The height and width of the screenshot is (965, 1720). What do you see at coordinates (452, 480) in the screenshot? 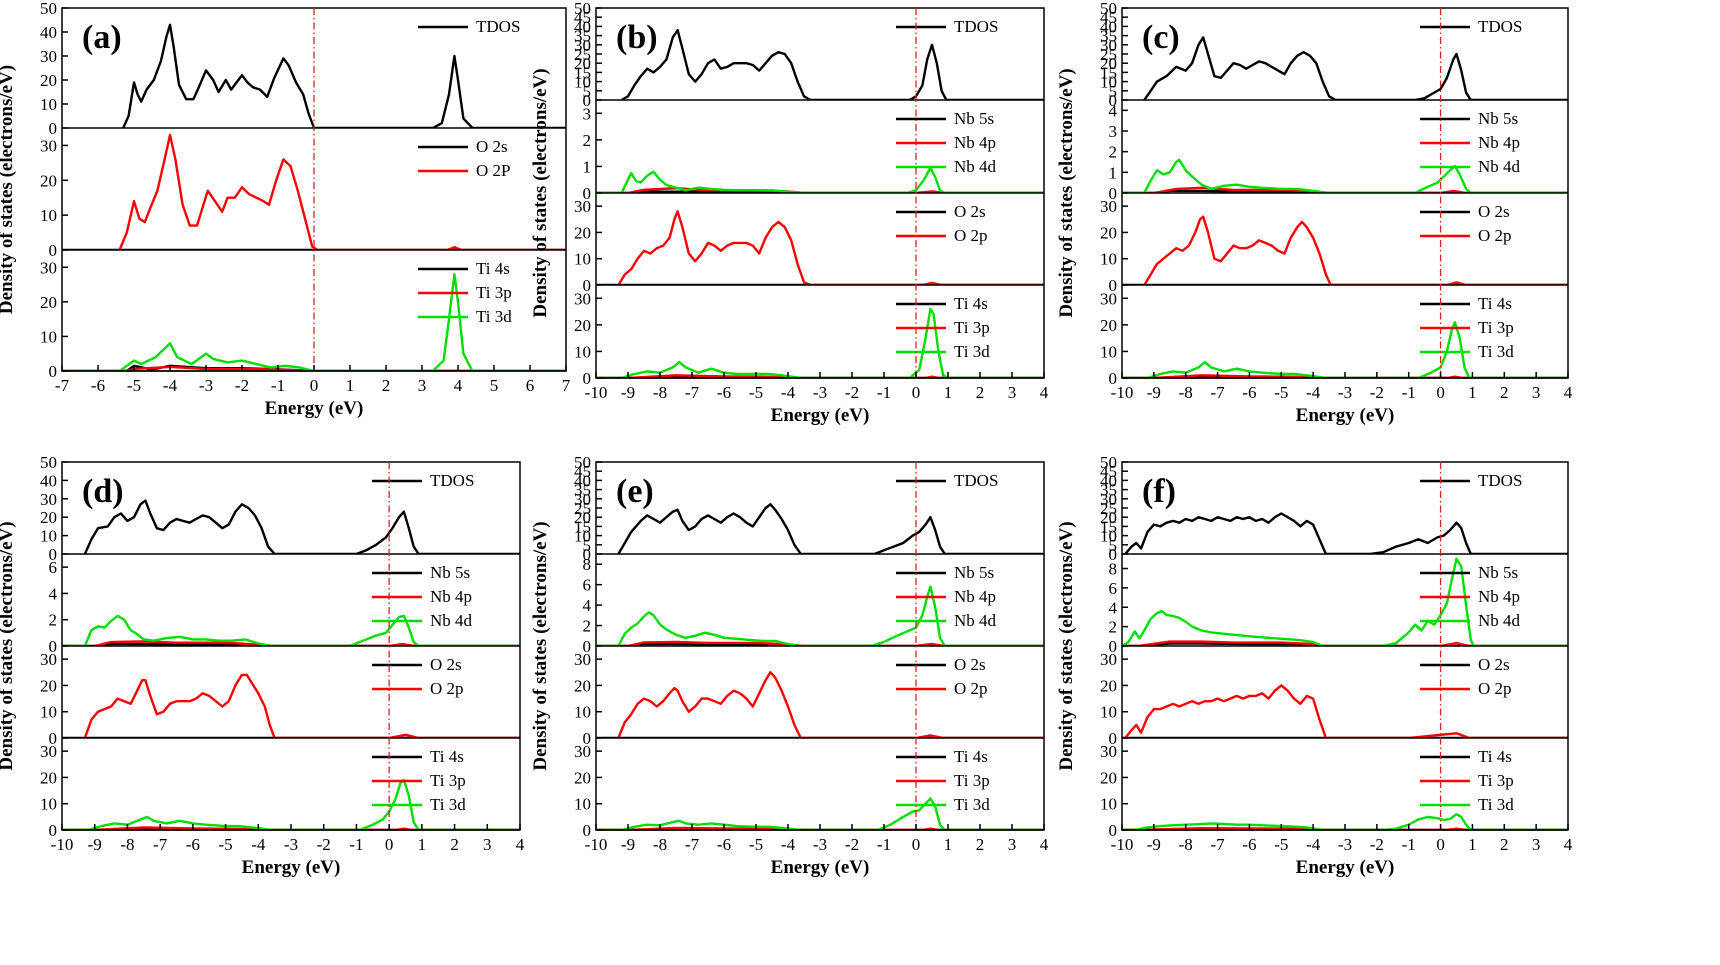
I see `legend-label-tdos: TDOS` at bounding box center [452, 480].